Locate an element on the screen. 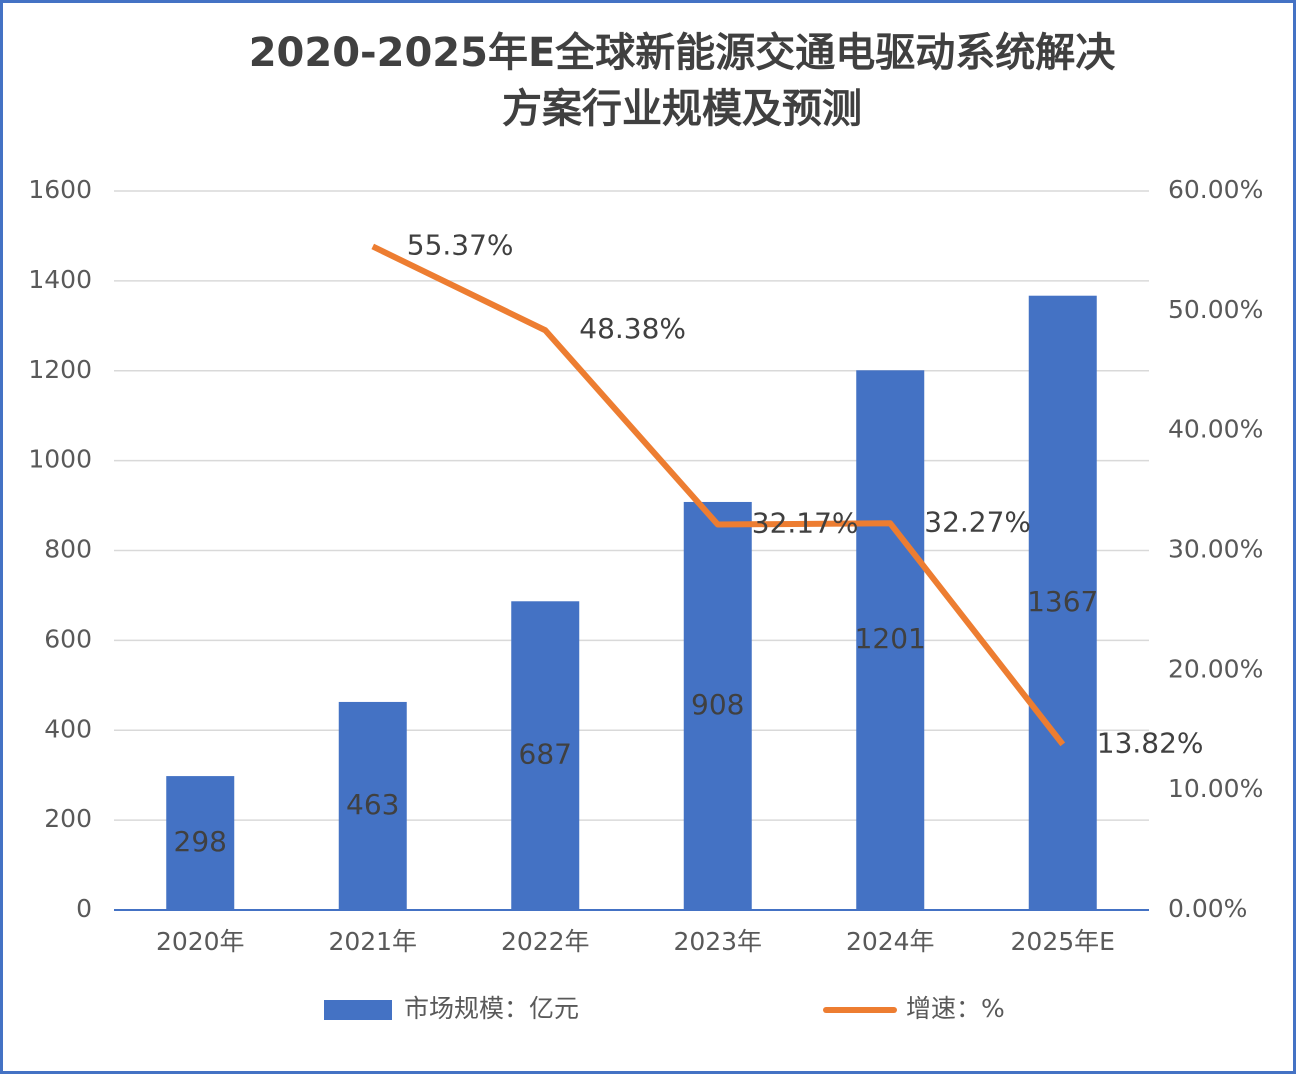 The width and height of the screenshot is (1296, 1074). y-tick-label: 400 is located at coordinates (68, 728).